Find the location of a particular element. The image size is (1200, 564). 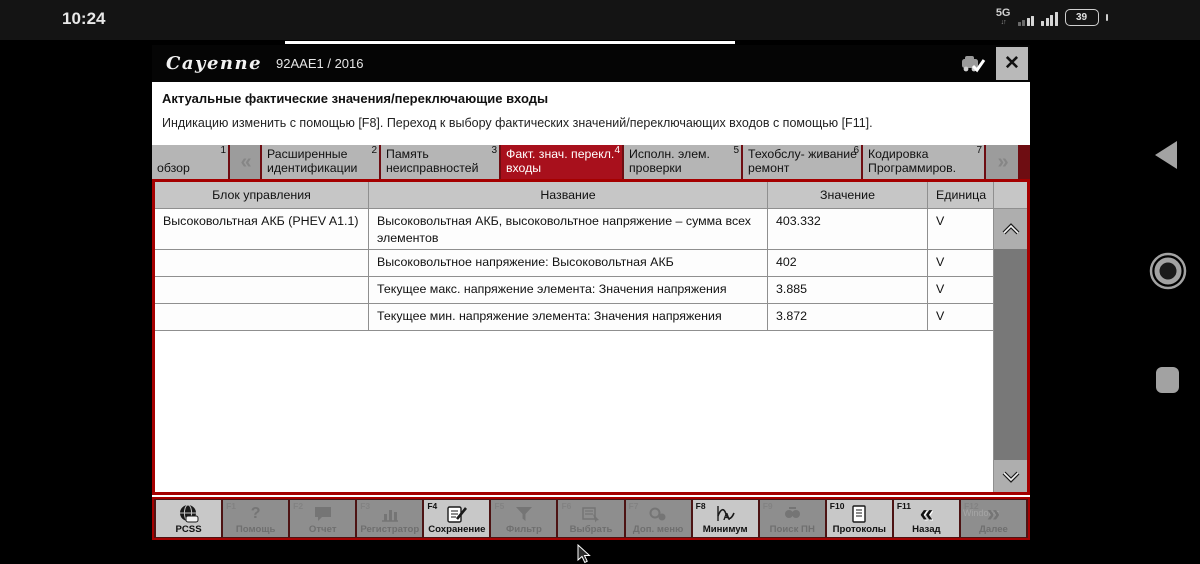

speech-bubble-icon is located at coordinates (322, 514).